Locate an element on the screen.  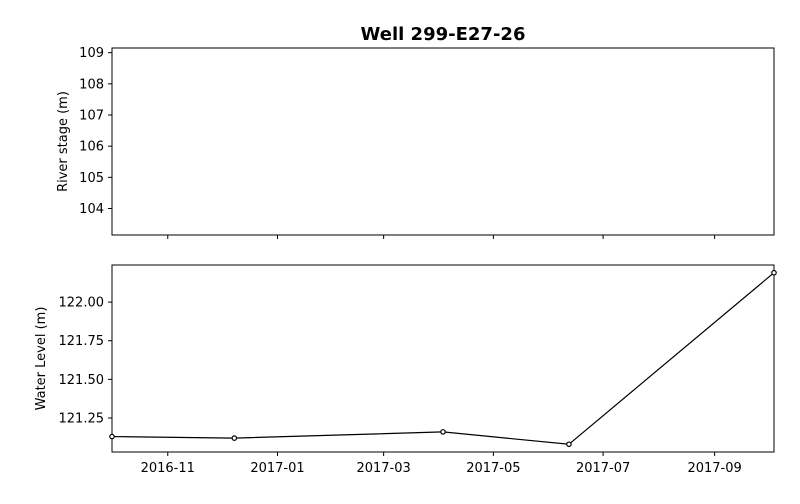
water-level-y-tick-label: 121.25 is located at coordinates (82, 419).